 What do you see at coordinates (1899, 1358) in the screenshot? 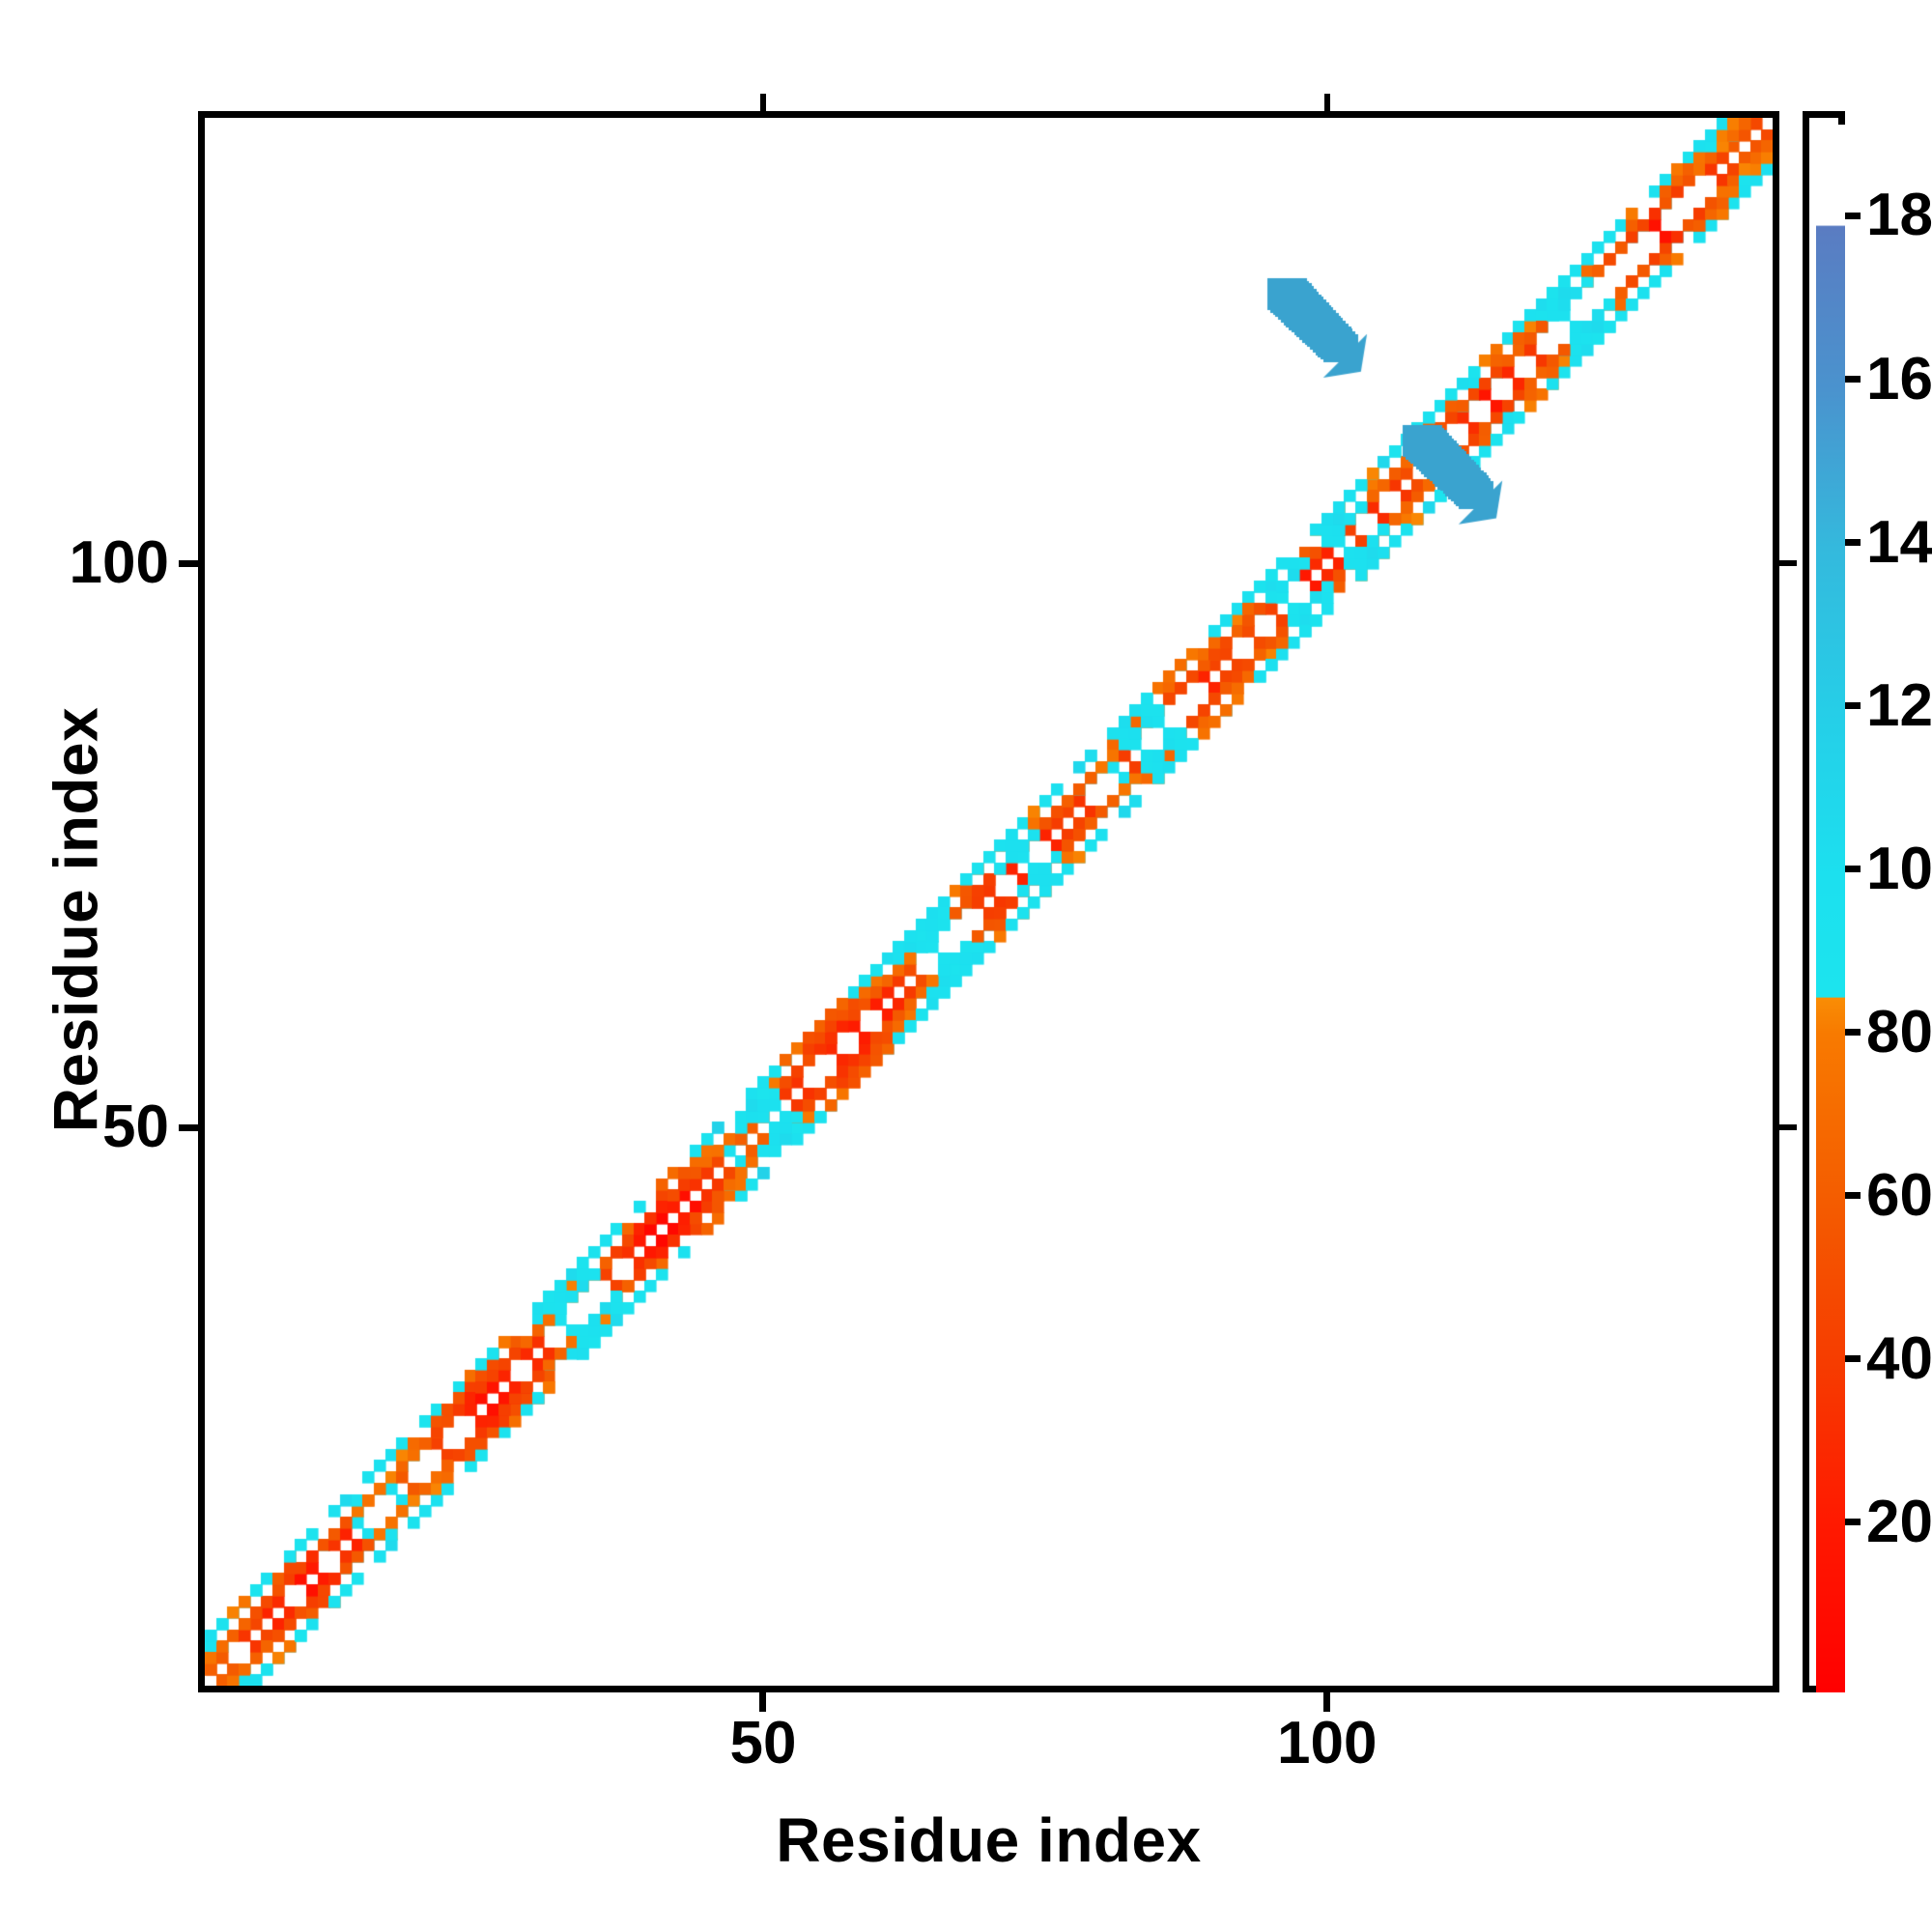
I see `colorbar-tick-label: 40` at bounding box center [1899, 1358].